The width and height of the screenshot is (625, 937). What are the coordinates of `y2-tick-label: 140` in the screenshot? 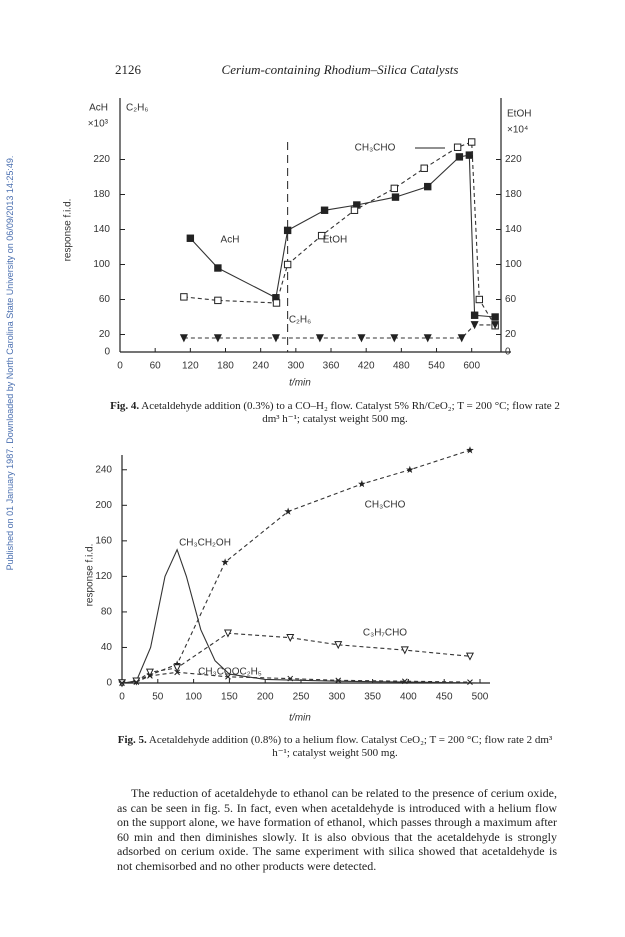 It's located at (513, 229).